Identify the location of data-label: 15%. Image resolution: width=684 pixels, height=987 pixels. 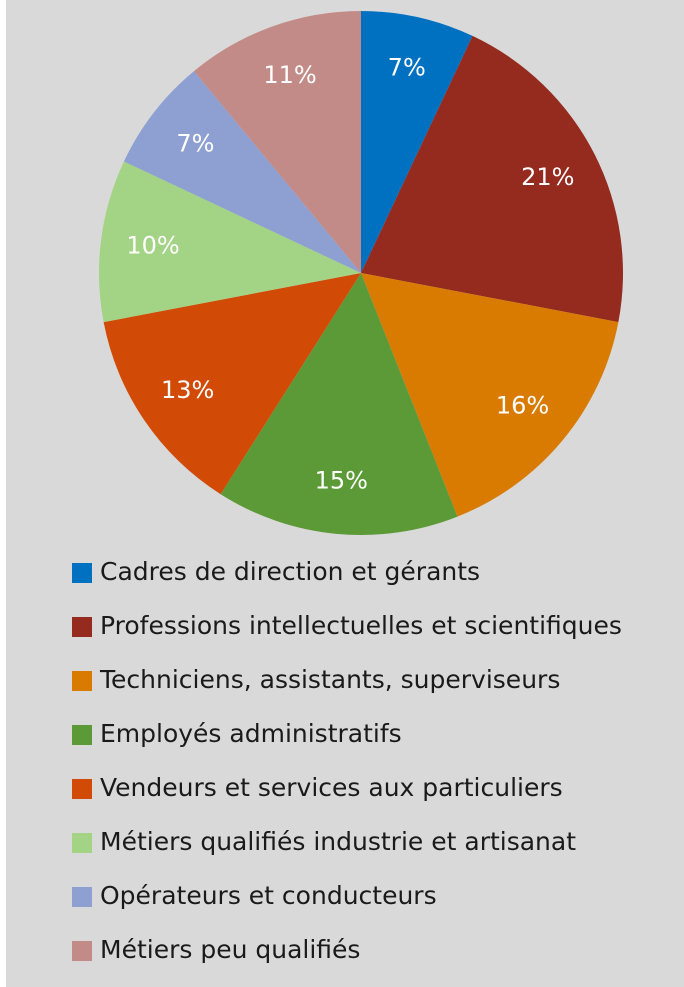
(341, 481).